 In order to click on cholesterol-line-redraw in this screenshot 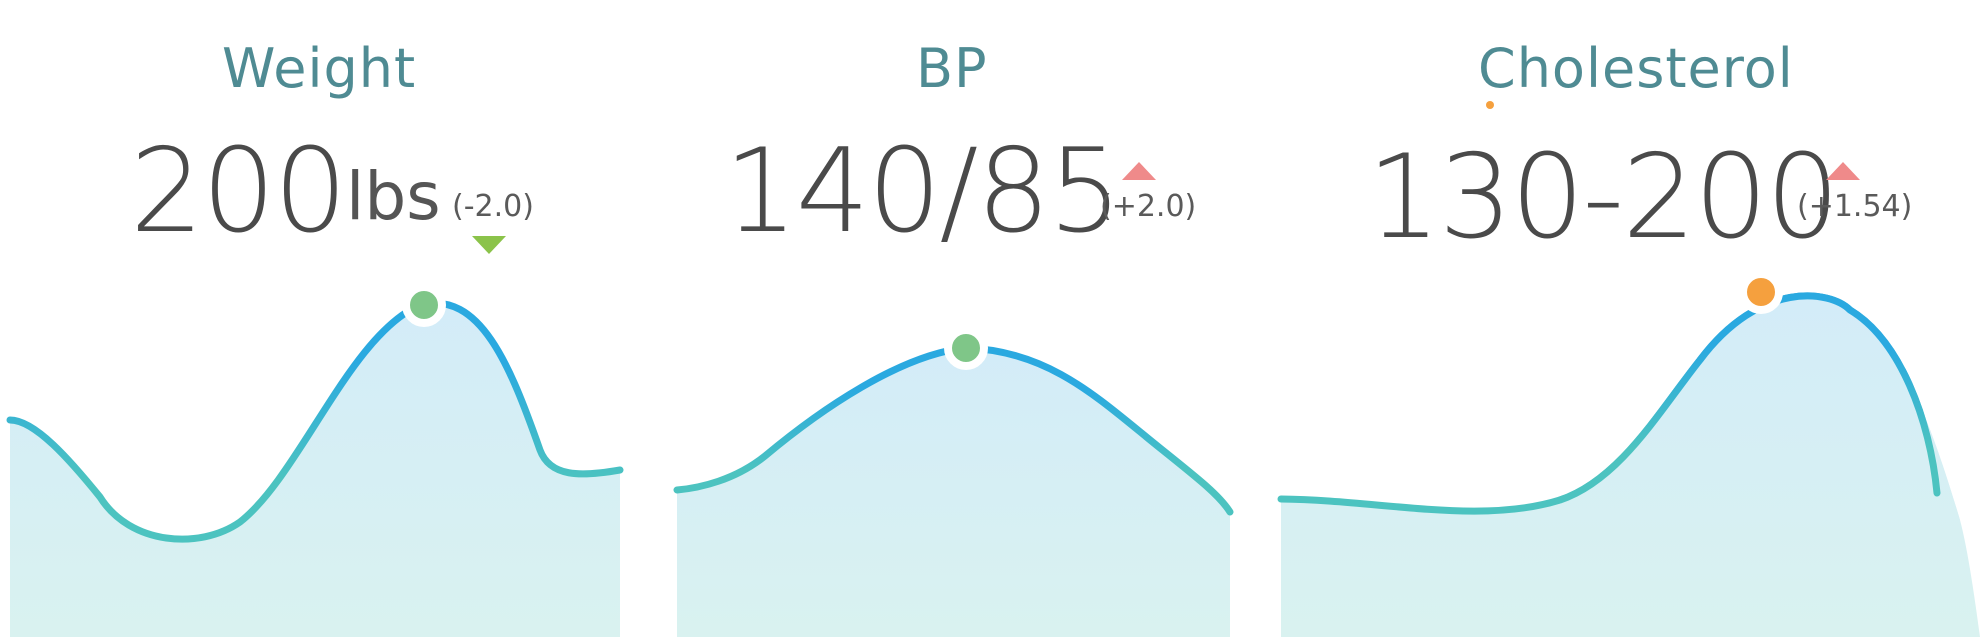, I will do `click(1748, 398)`.